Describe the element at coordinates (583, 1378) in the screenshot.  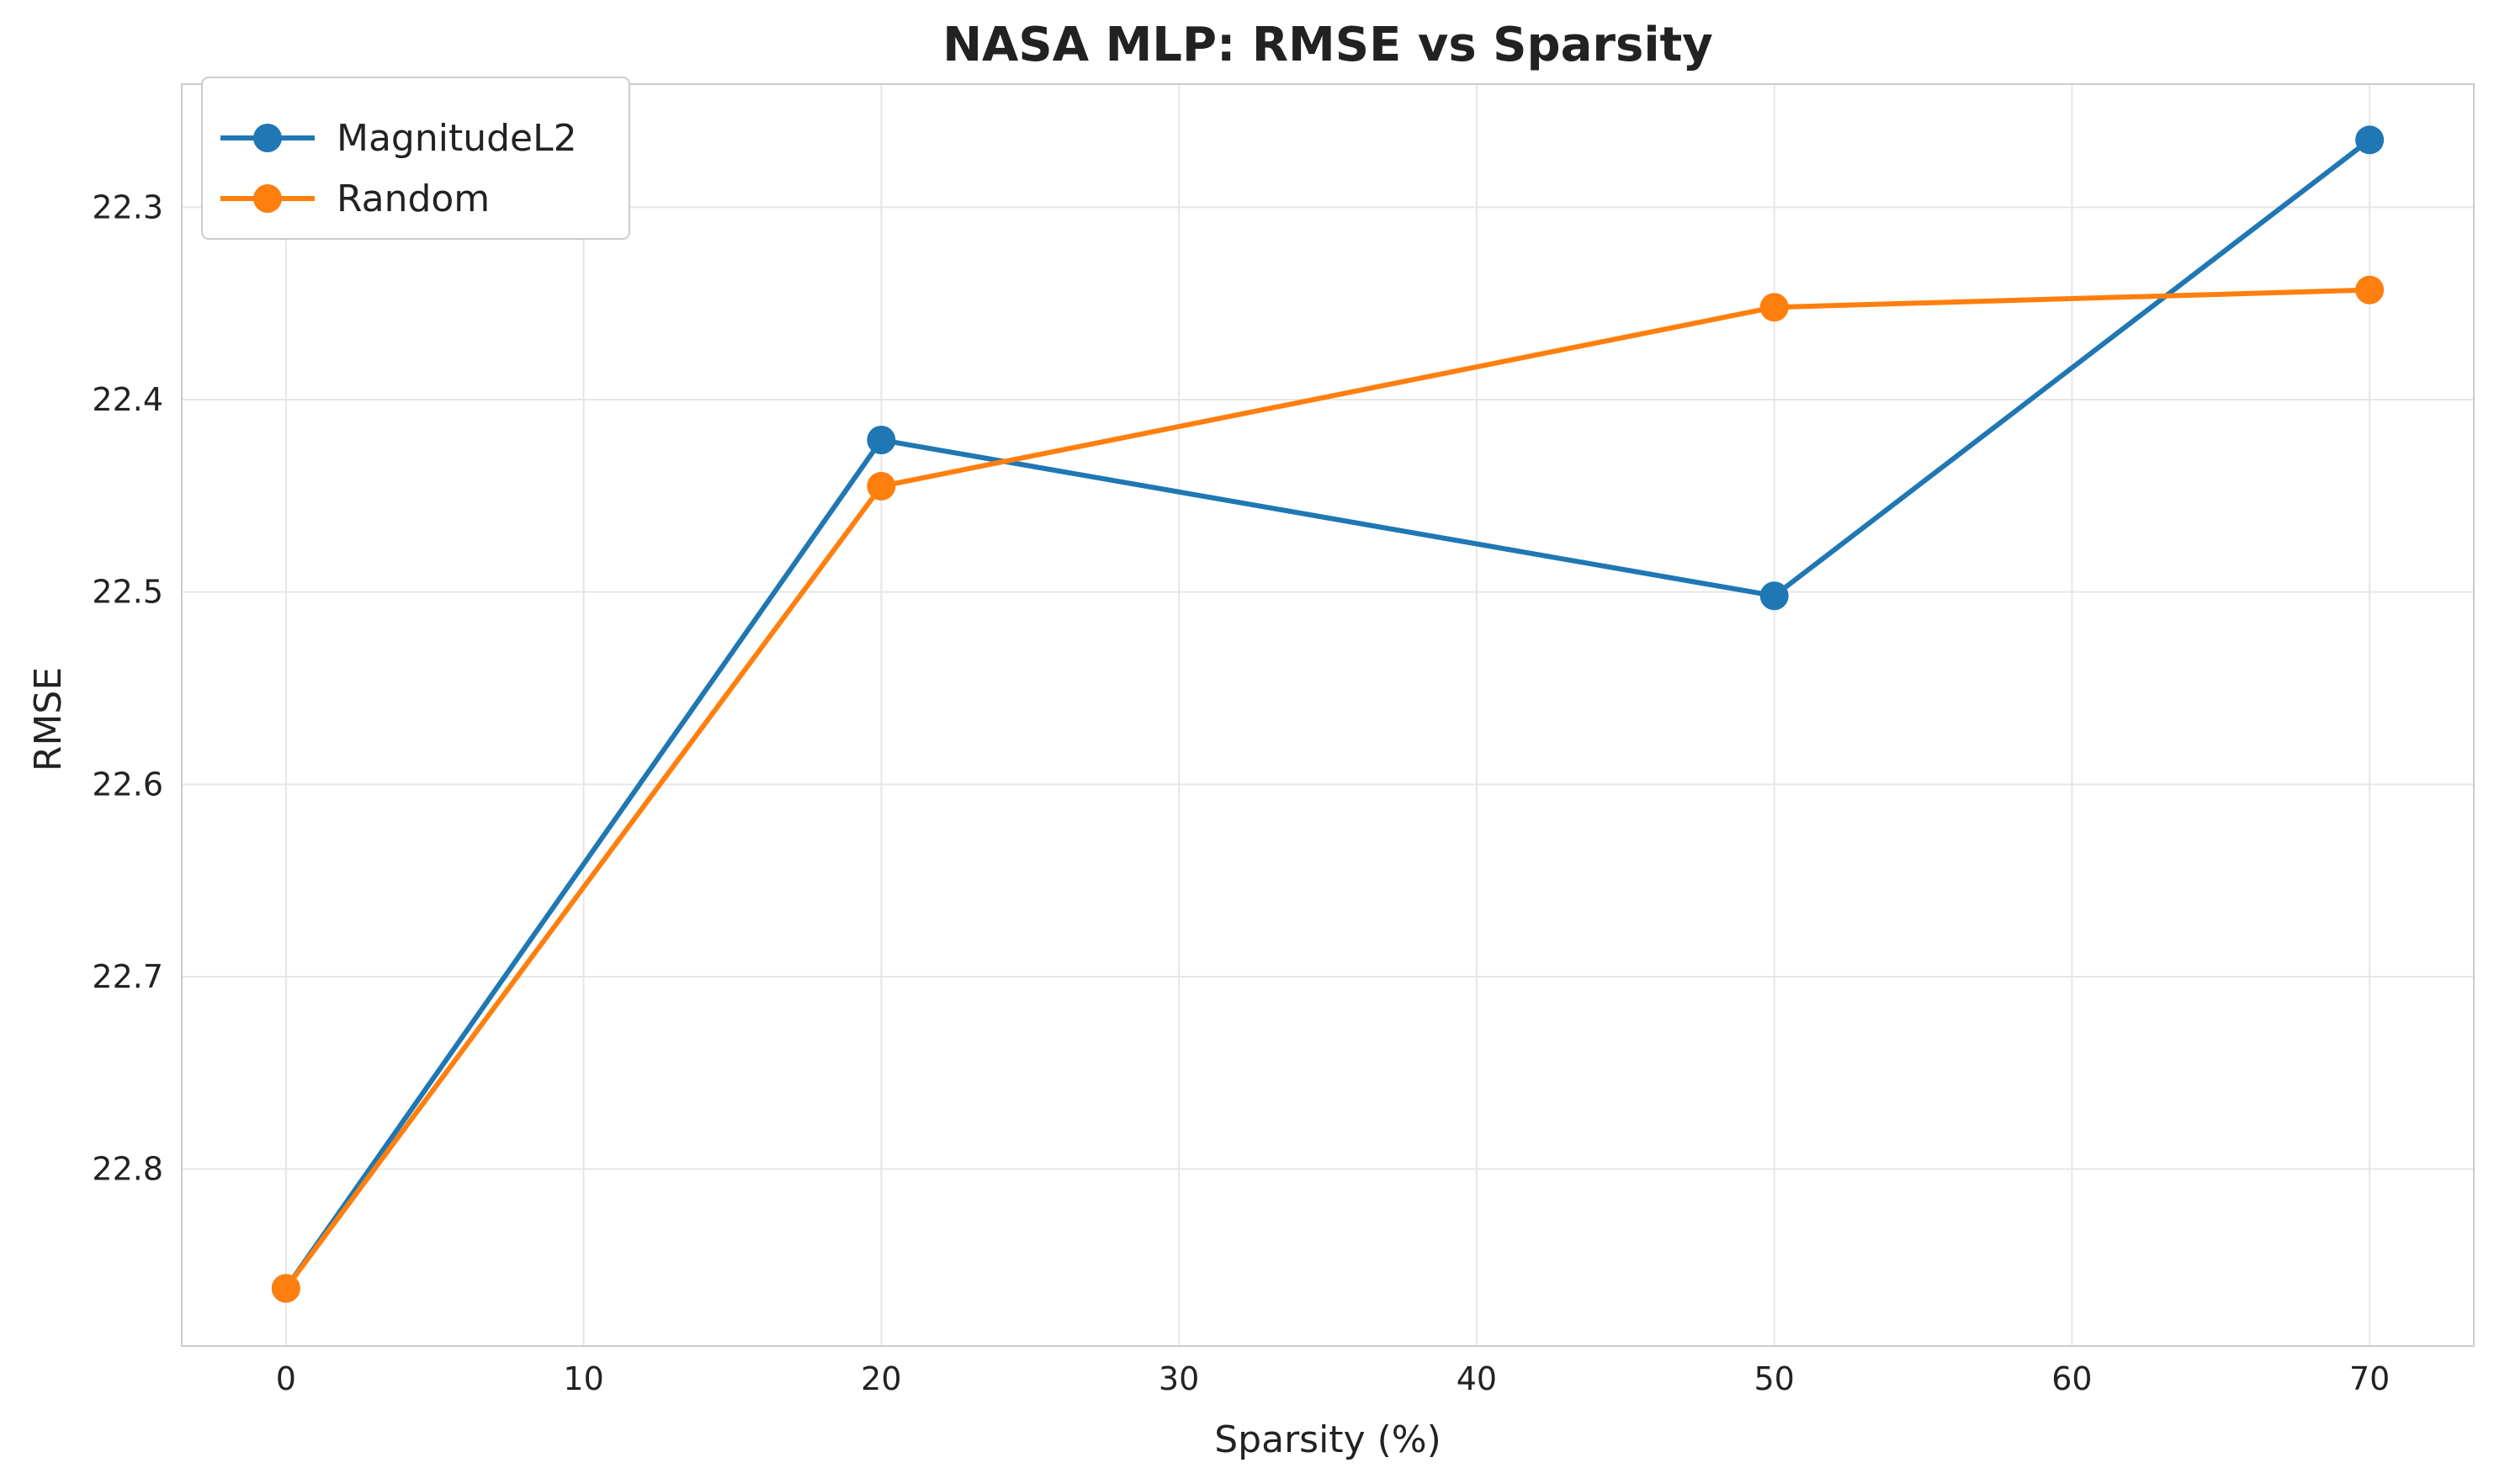
I see `x-tick-label: 10` at that location.